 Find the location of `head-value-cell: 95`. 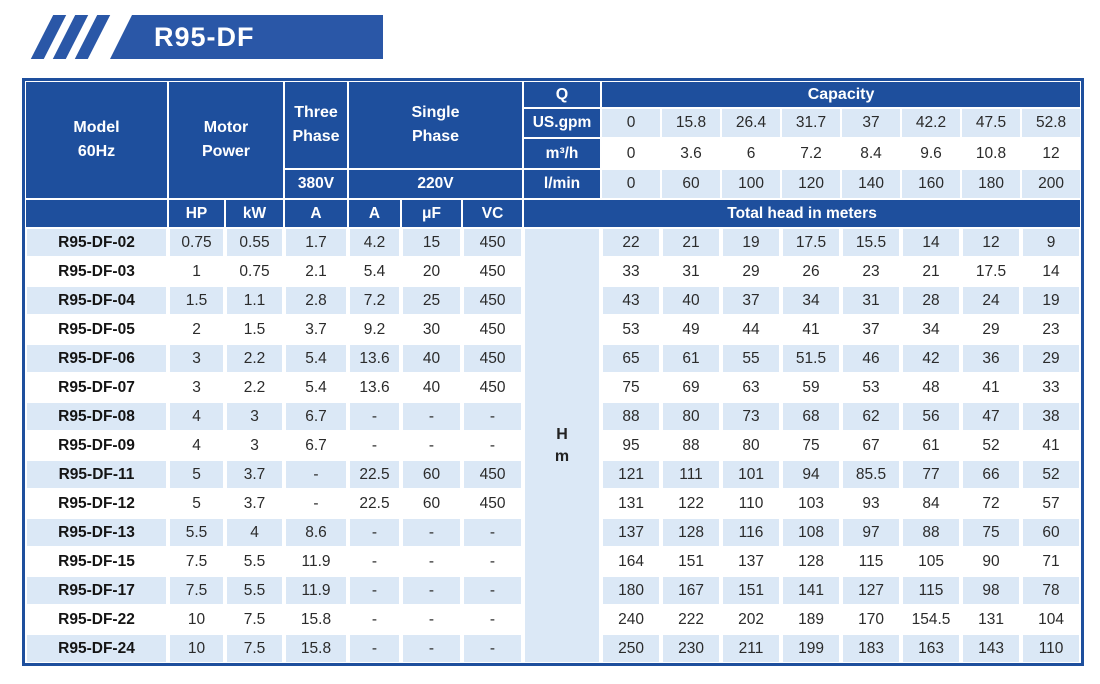

head-value-cell: 95 is located at coordinates (631, 445).